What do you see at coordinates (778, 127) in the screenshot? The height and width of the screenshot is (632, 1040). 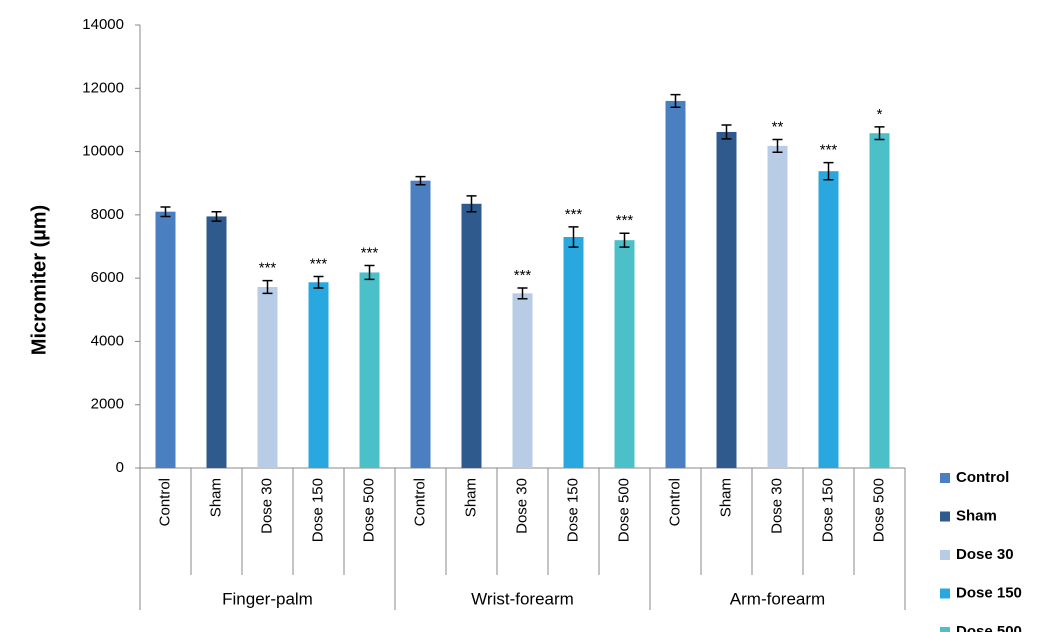 I see `significance-label: **` at bounding box center [778, 127].